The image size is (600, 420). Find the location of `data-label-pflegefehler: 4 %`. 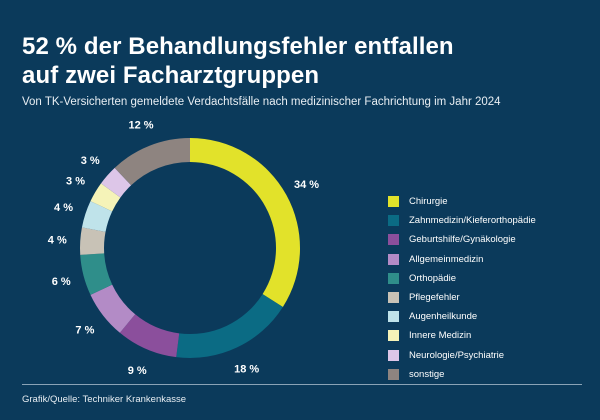

data-label-pflegefehler: 4 % is located at coordinates (57, 241).